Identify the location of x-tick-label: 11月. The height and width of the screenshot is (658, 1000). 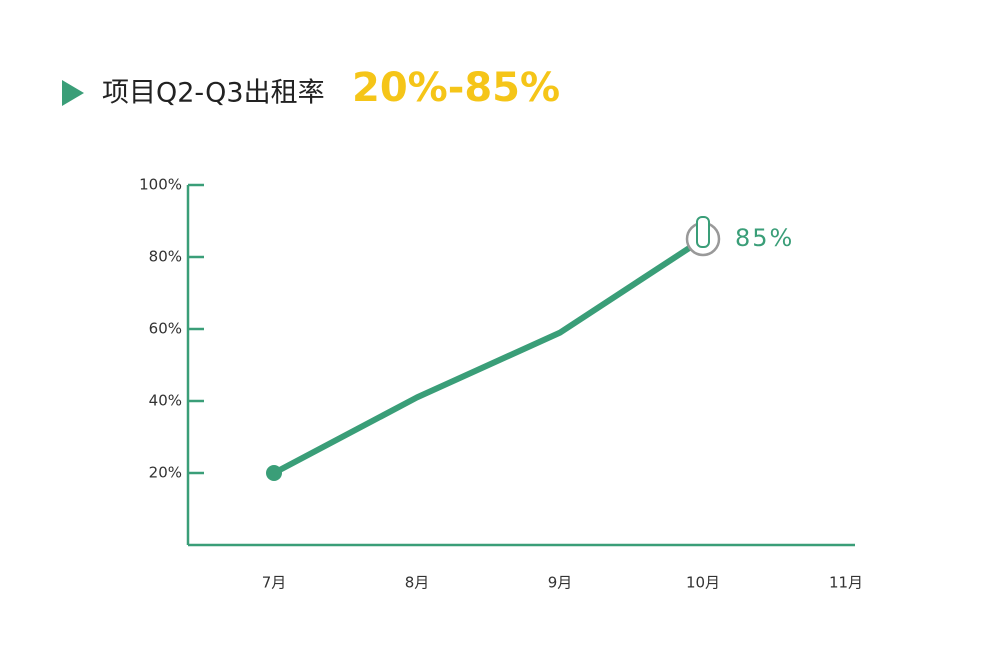
(846, 583).